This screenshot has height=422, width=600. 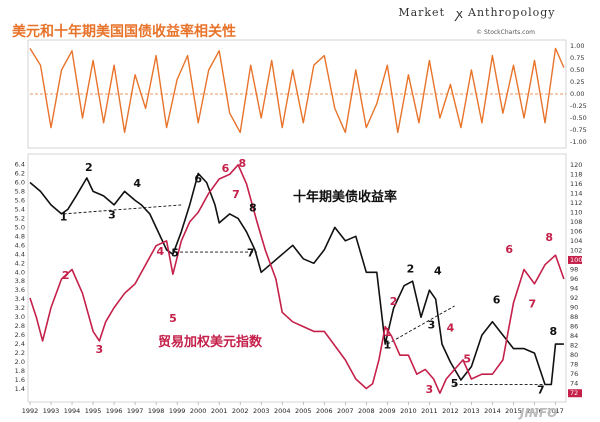 What do you see at coordinates (432, 324) in the screenshot?
I see `yield-wave-number: 3` at bounding box center [432, 324].